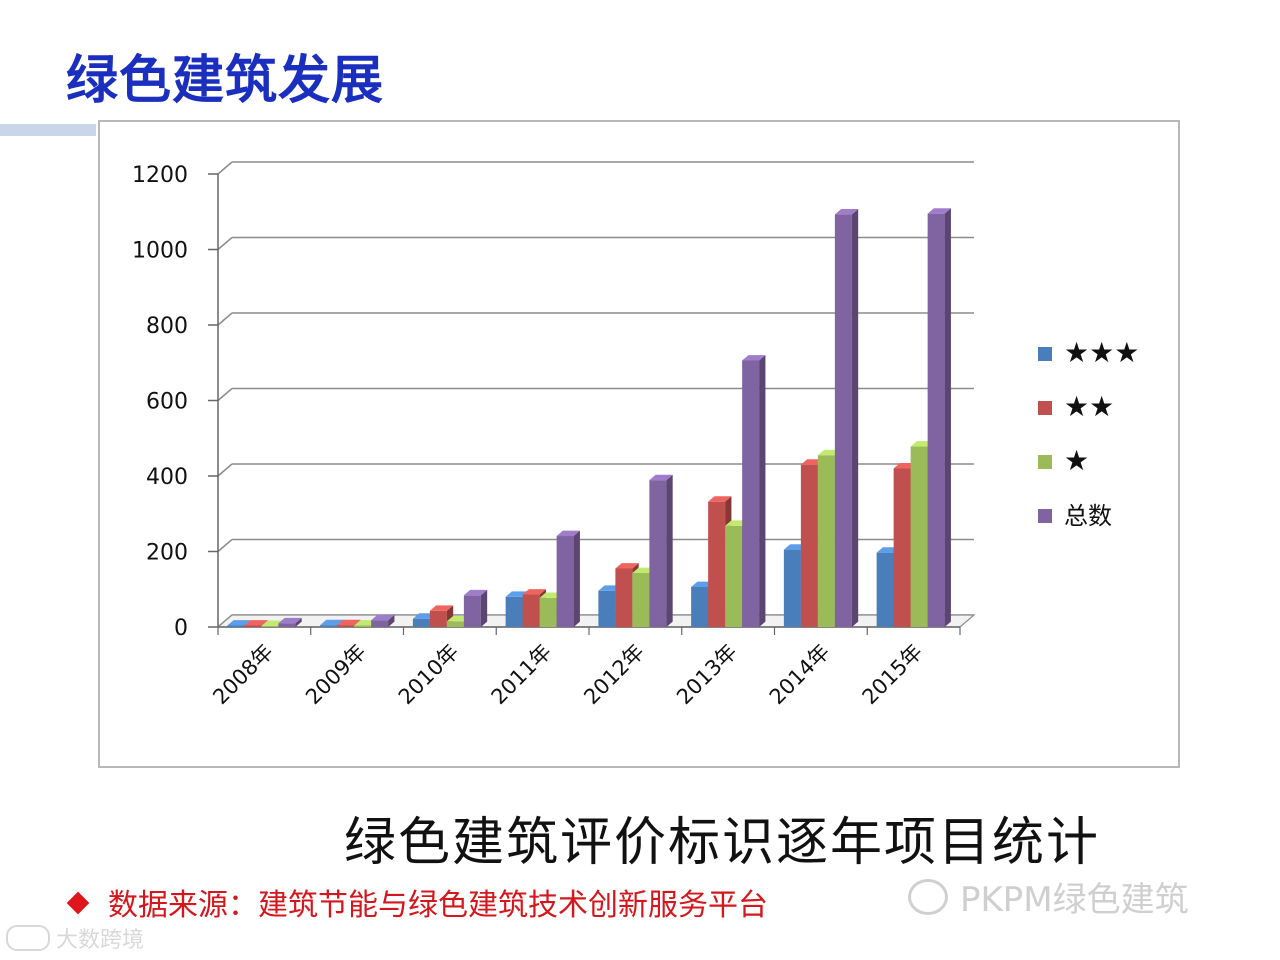  I want to click on logo-icon, so click(28, 938).